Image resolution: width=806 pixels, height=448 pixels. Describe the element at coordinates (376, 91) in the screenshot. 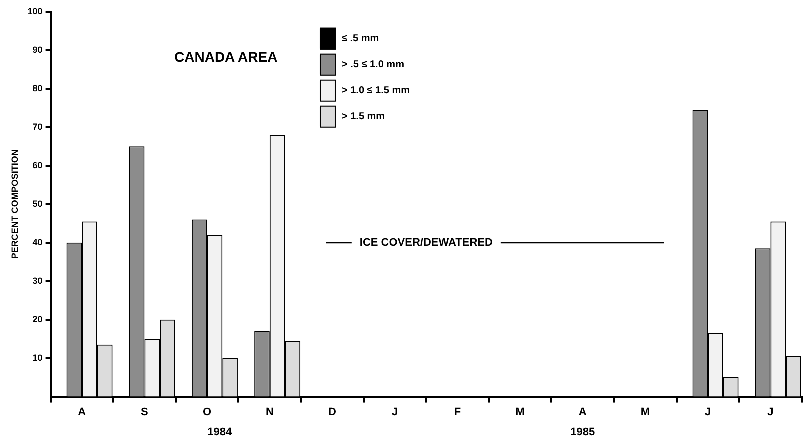

I see `legend-label: > 1.0 ≤ 1.5 mm` at that location.